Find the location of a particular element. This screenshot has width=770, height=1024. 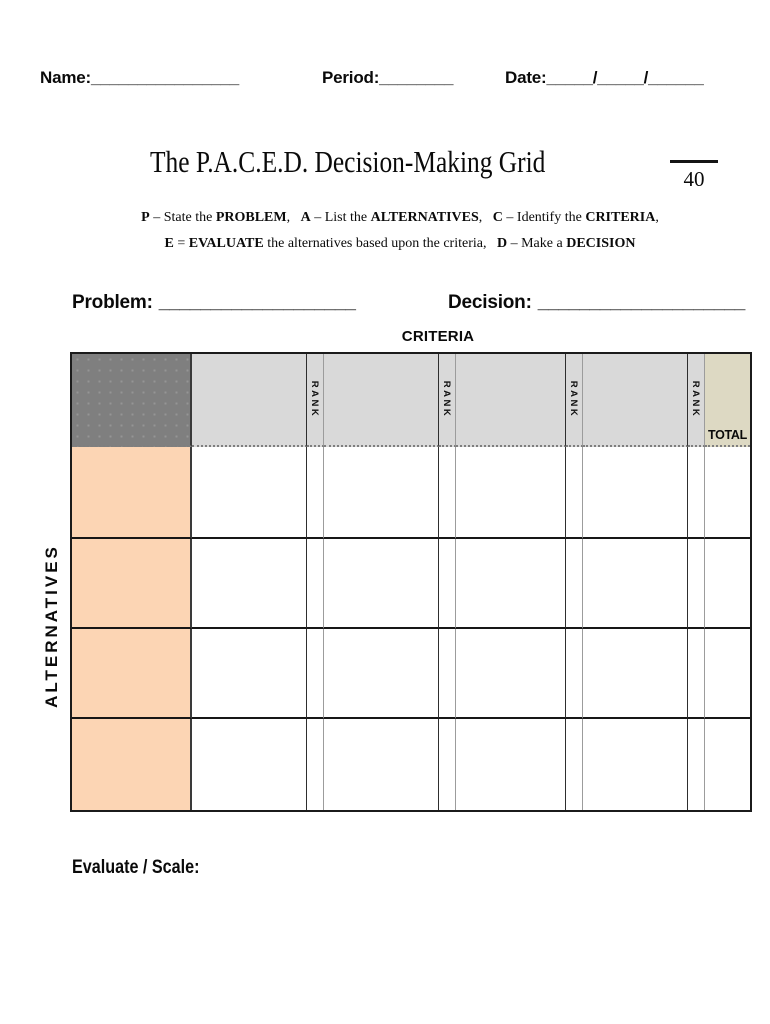

rank-label-4: RANK is located at coordinates (696, 399).